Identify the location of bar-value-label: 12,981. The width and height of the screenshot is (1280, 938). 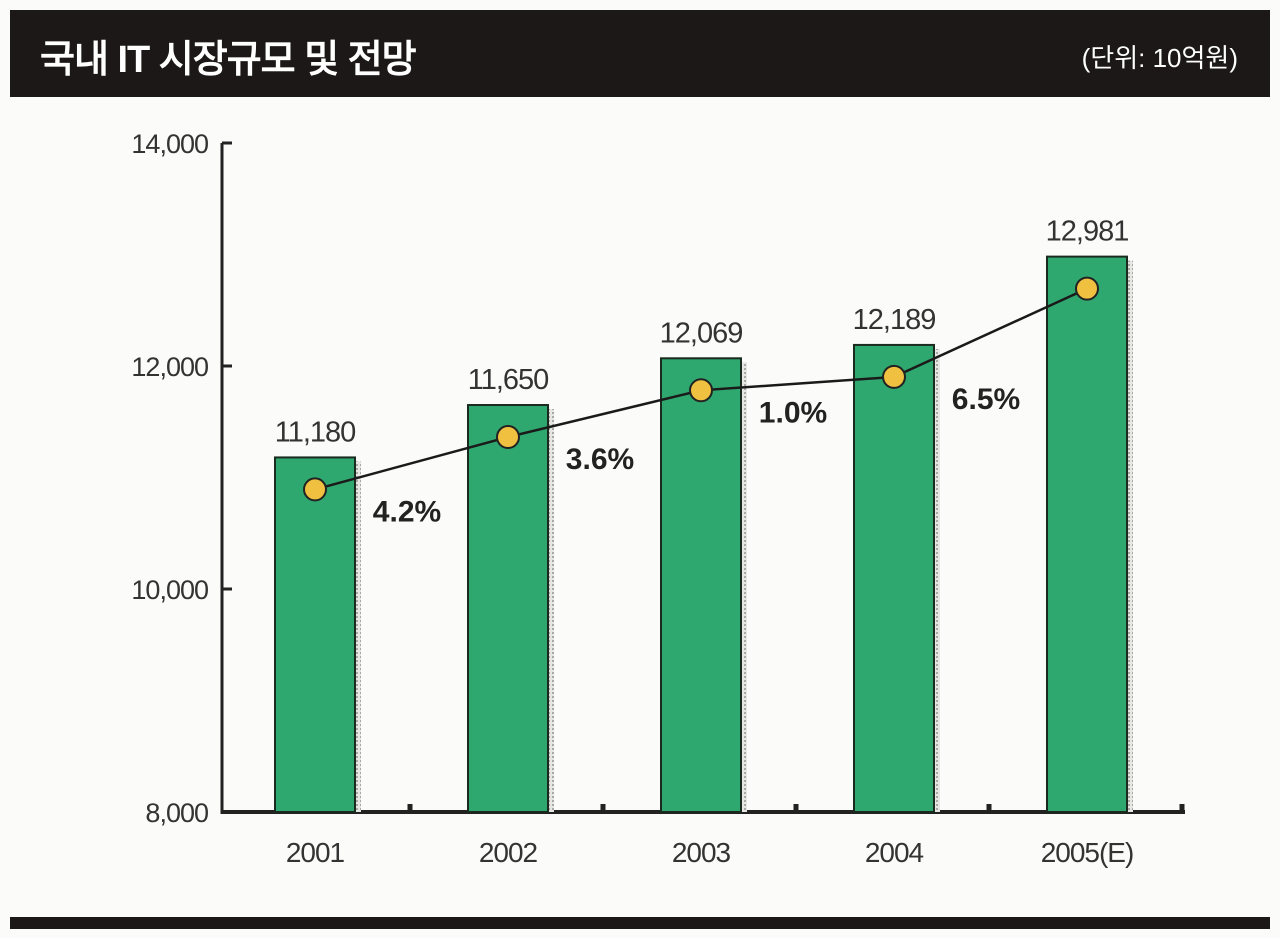
(1087, 232).